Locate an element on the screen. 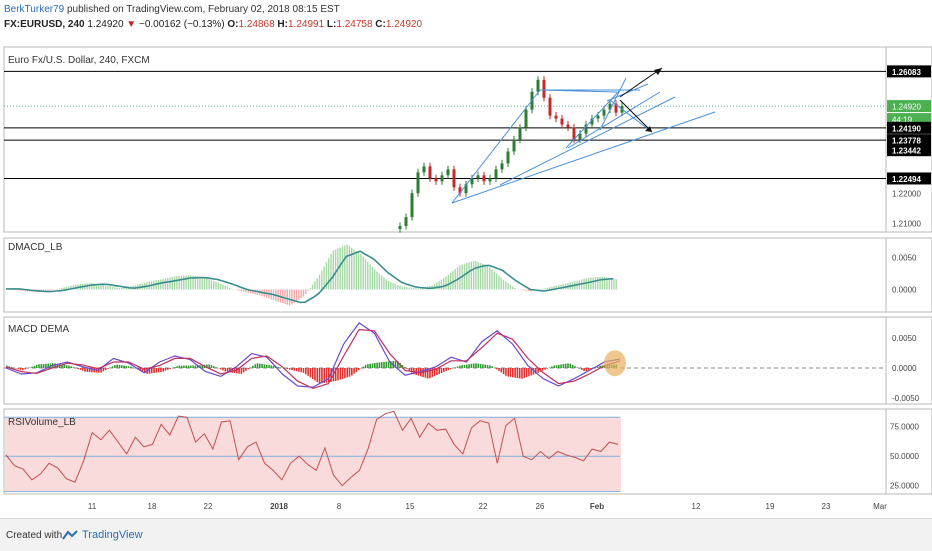 The height and width of the screenshot is (551, 932). time-axis-label: 26 is located at coordinates (540, 506).